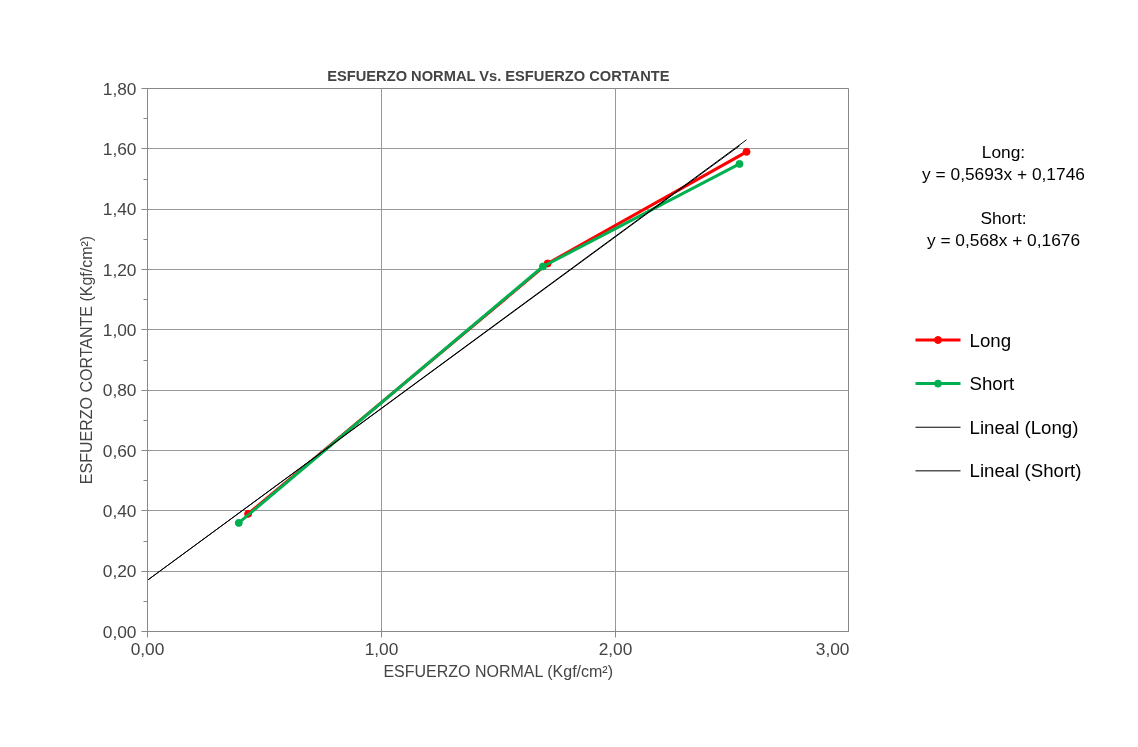  Describe the element at coordinates (86, 360) in the screenshot. I see `y-axis-title: ESFUERZO CORTANTE (Kgf/cm²)` at that location.